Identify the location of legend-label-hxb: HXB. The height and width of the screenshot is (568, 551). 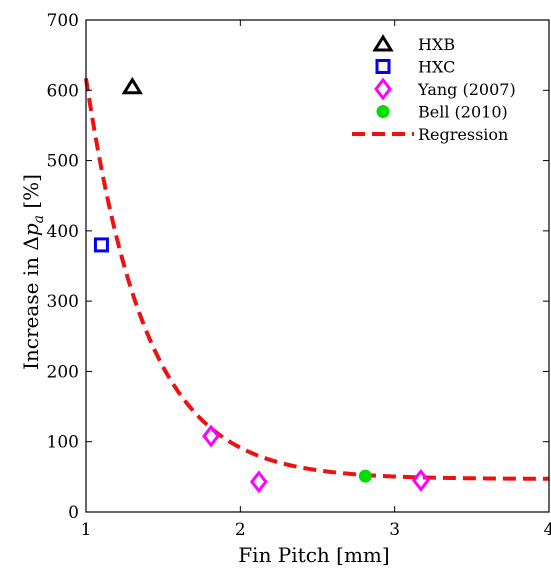
(436, 44).